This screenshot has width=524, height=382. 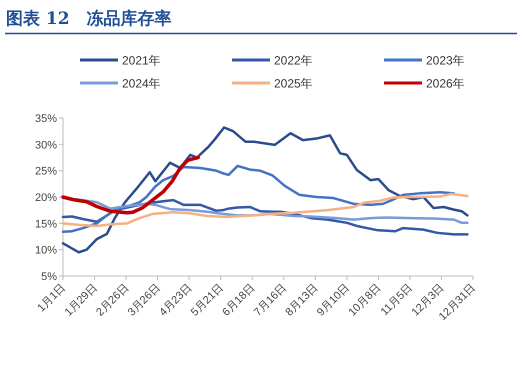 I want to click on y-tick-label: 10%, so click(x=46, y=250).